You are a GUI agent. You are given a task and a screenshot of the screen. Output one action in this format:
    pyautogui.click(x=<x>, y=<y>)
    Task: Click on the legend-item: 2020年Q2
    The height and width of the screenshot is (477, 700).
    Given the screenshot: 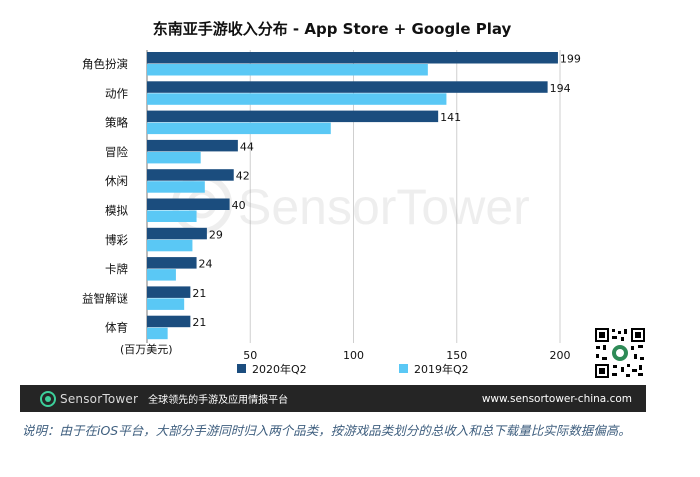 What is the action you would take?
    pyautogui.click(x=272, y=369)
    